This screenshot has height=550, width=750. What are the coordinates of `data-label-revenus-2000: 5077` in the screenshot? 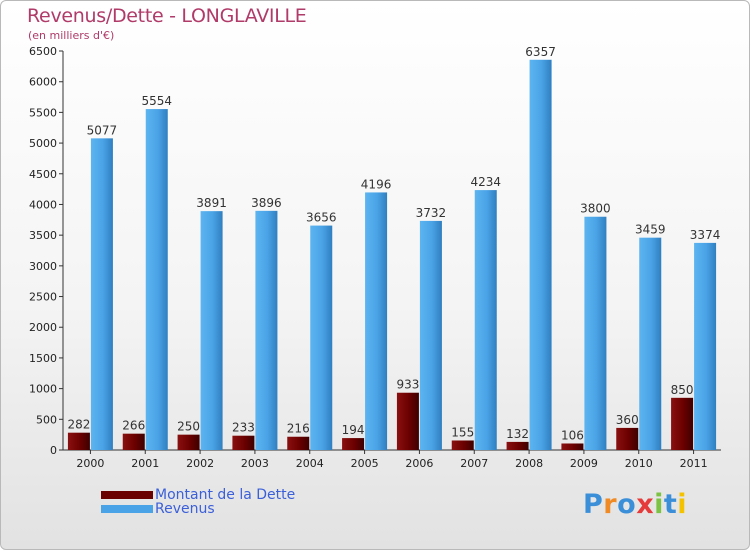 It's located at (102, 130).